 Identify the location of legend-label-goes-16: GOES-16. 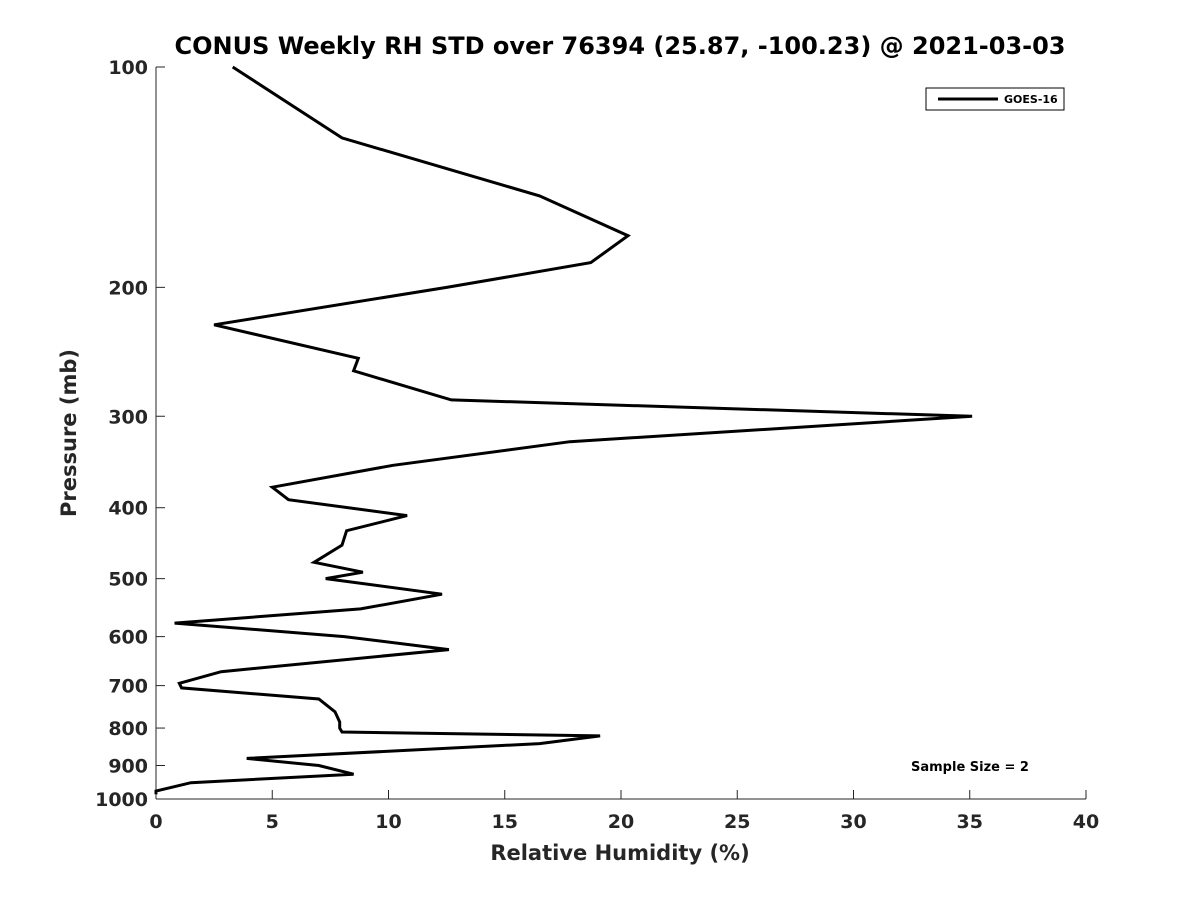
(1031, 99).